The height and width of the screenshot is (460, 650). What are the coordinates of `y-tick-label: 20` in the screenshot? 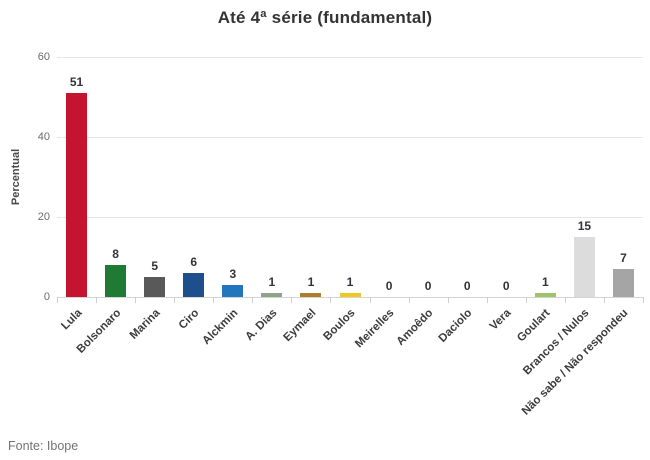 It's located at (43, 217).